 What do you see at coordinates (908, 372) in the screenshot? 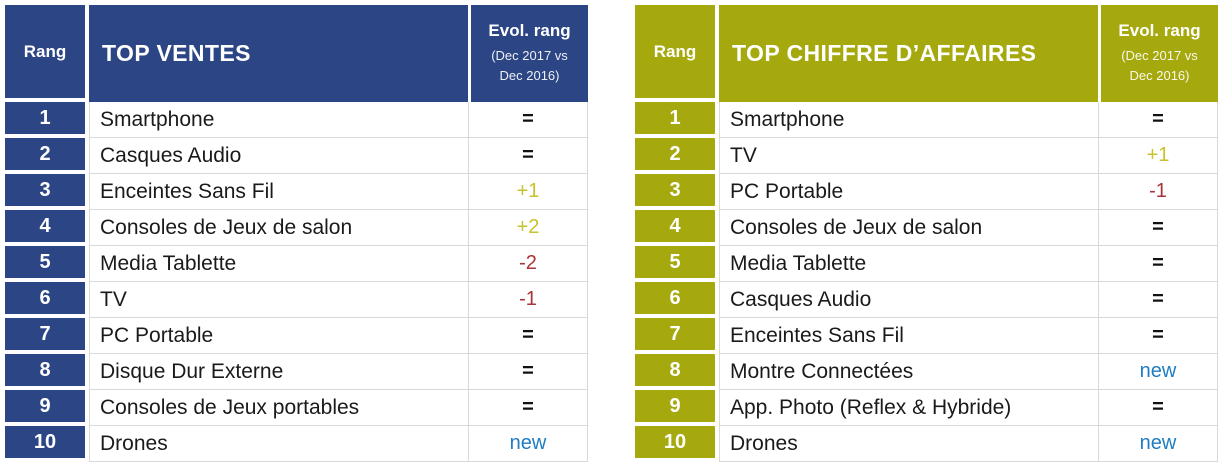
I see `product-name-cell: Montre Connectées` at bounding box center [908, 372].